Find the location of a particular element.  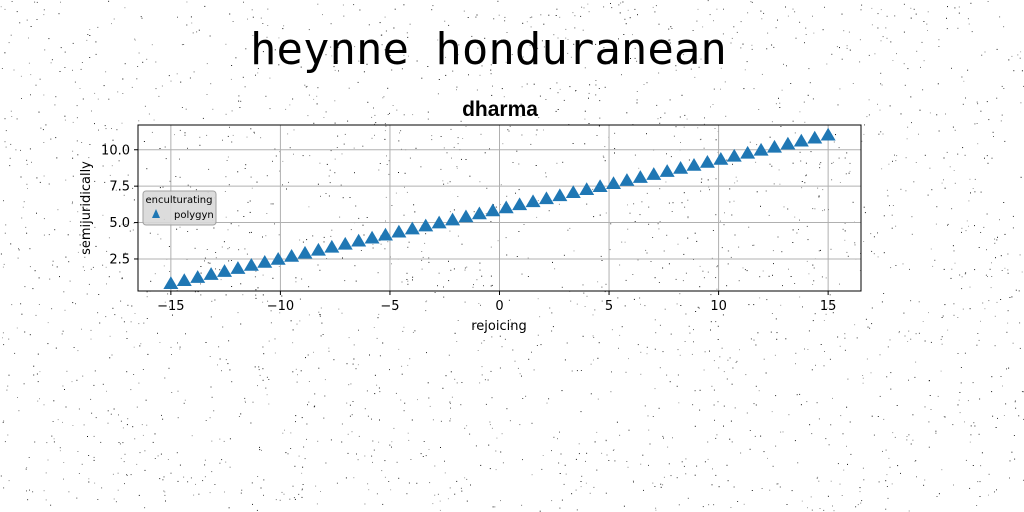

x-tick-label: 10 is located at coordinates (718, 306).